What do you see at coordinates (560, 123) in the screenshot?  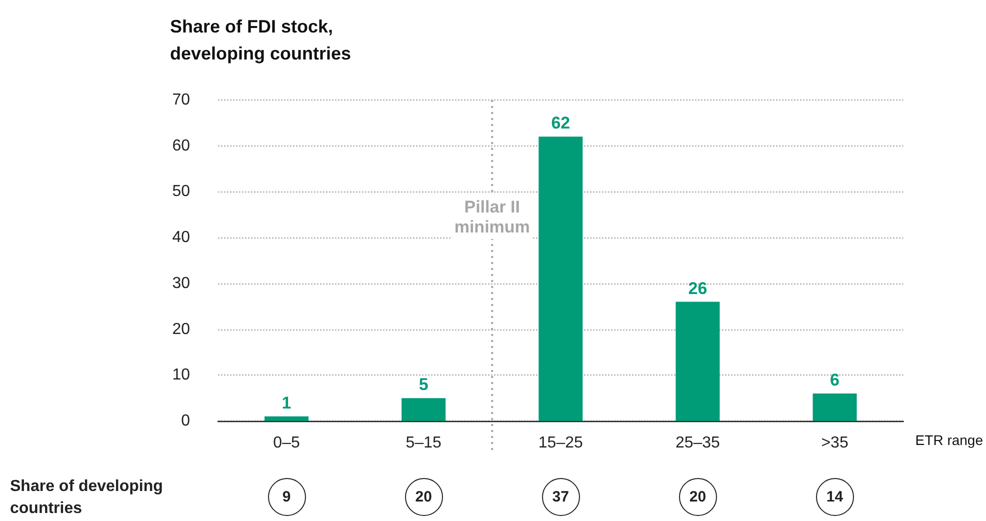 I see `data-label: 62` at bounding box center [560, 123].